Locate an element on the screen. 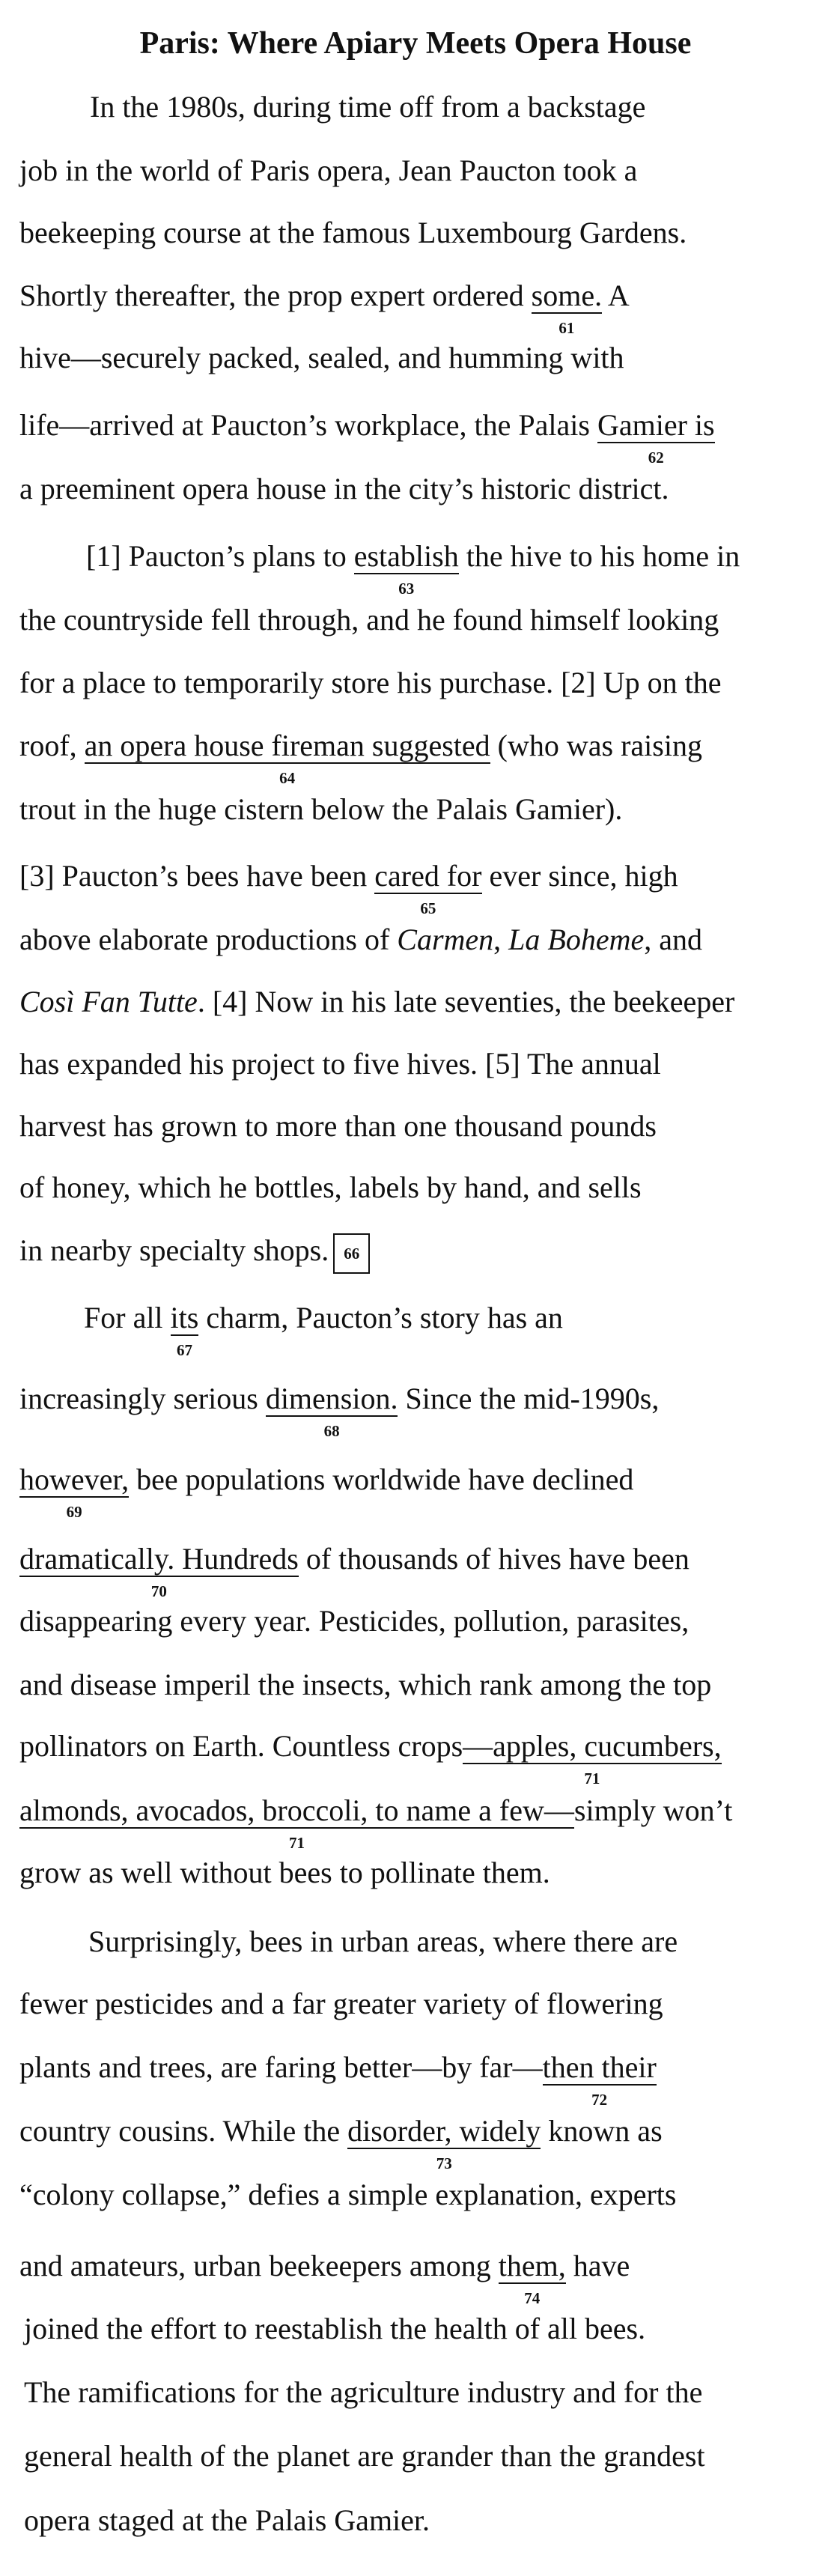  underlined-text: them, is located at coordinates (532, 2265).